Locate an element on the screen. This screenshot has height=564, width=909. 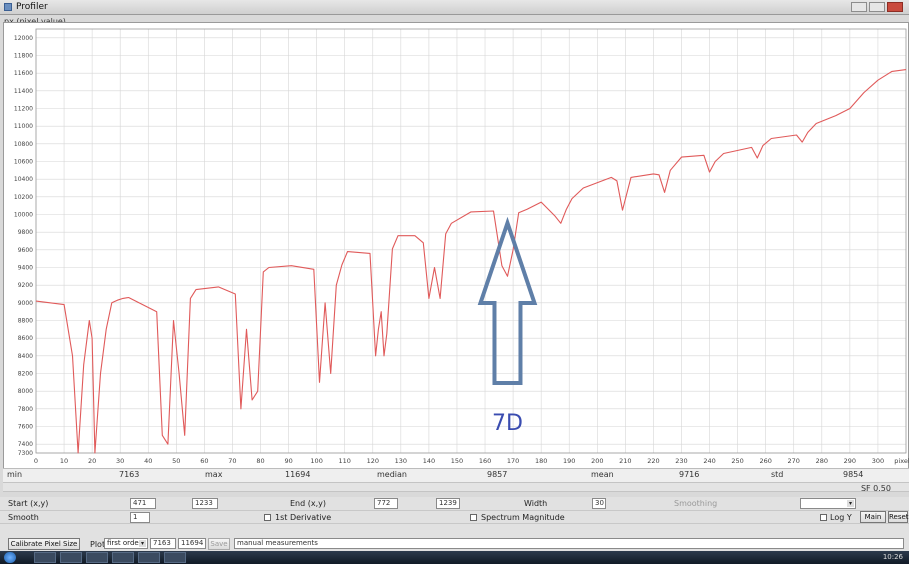
logy-checkbox is located at coordinates (823, 517).